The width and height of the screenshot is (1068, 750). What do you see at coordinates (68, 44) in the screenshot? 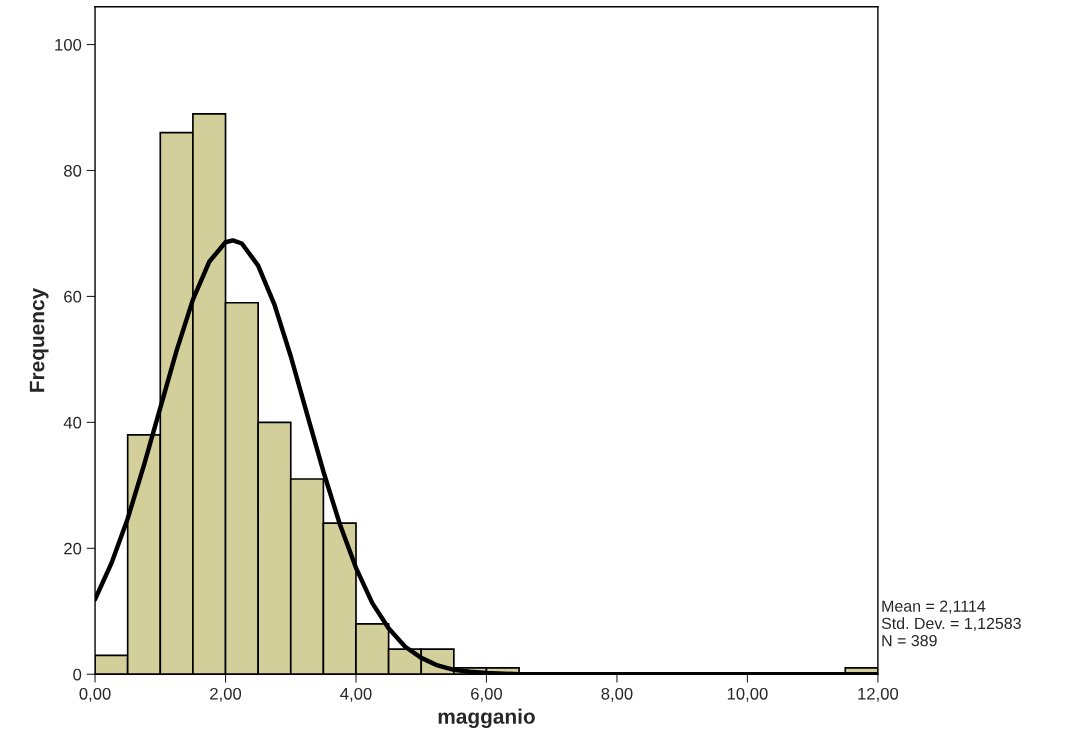
I see `y-tick-label: 100` at bounding box center [68, 44].